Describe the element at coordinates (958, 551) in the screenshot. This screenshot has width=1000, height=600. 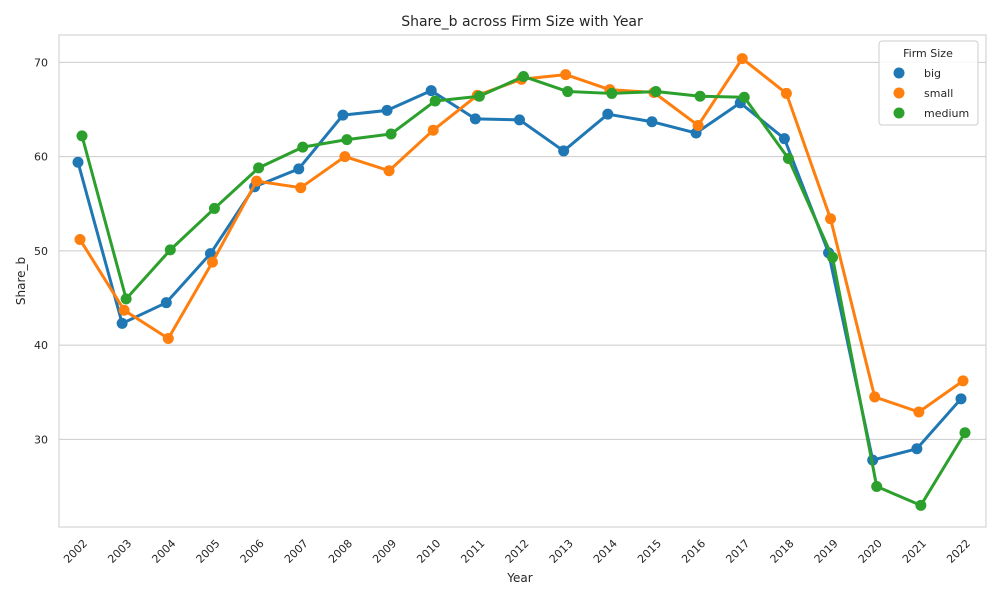
I see `x-tick-label: 2022` at that location.